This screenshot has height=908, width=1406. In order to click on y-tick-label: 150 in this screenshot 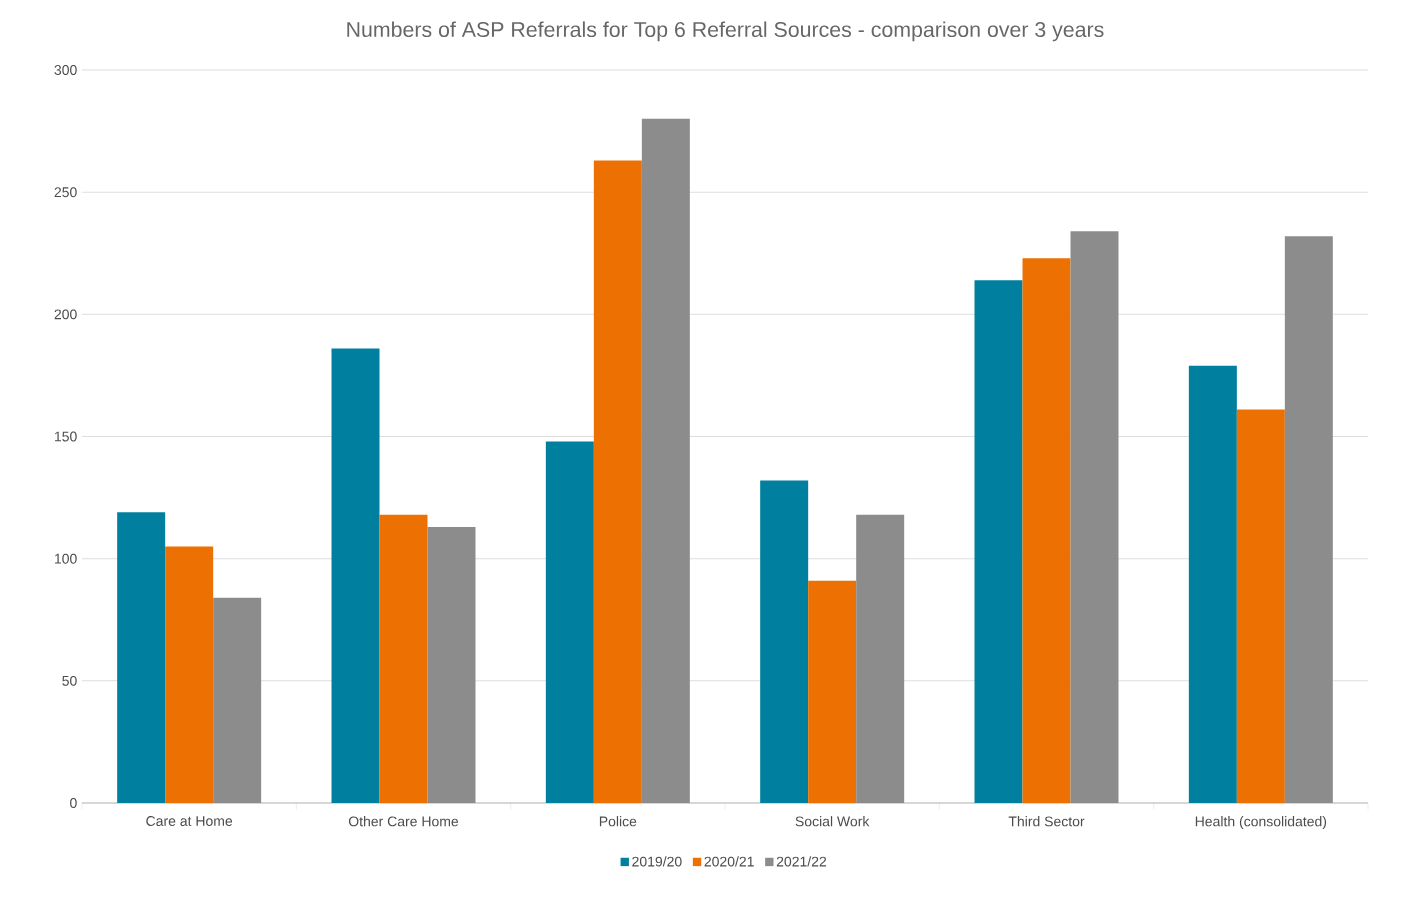, I will do `click(66, 436)`.